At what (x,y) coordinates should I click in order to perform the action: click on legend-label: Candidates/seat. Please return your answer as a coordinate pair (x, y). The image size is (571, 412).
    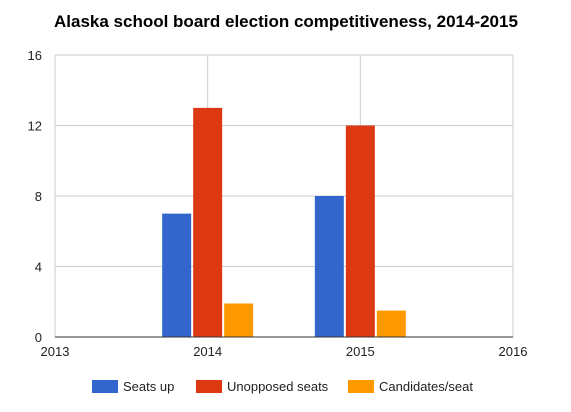
    Looking at the image, I should click on (426, 386).